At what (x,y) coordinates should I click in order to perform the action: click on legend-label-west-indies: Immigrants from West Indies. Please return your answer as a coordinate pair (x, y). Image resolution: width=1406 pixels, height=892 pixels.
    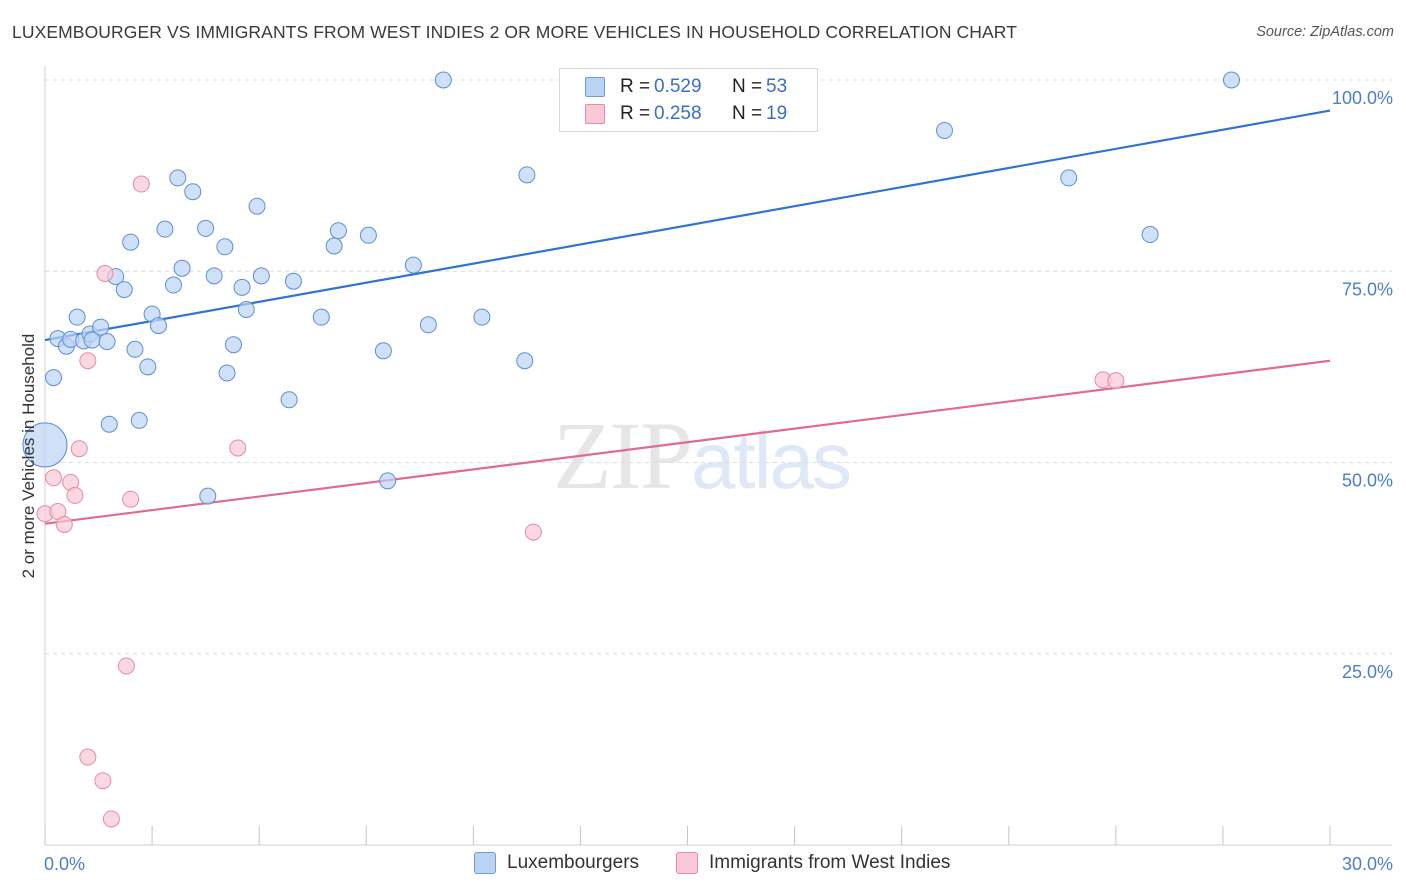
    Looking at the image, I should click on (830, 862).